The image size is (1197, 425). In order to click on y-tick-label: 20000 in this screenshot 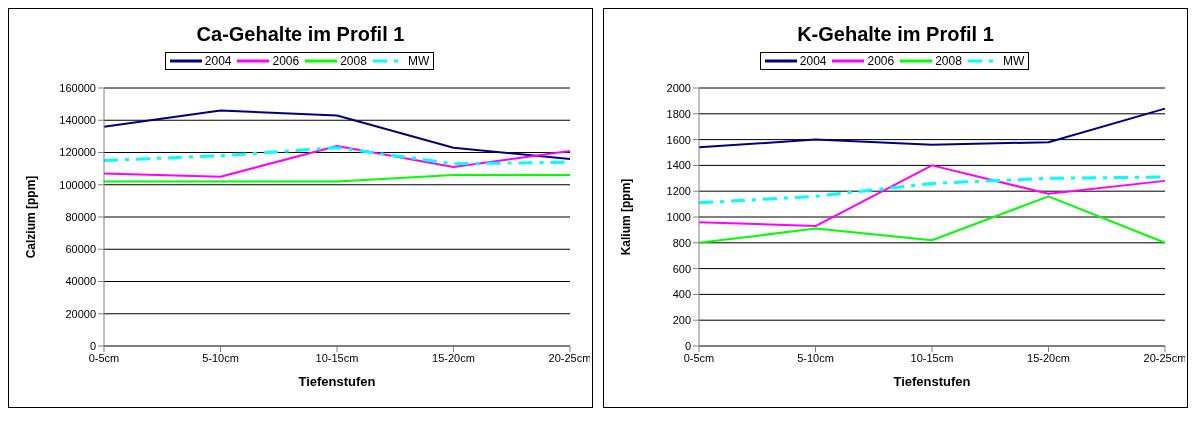, I will do `click(80, 313)`.